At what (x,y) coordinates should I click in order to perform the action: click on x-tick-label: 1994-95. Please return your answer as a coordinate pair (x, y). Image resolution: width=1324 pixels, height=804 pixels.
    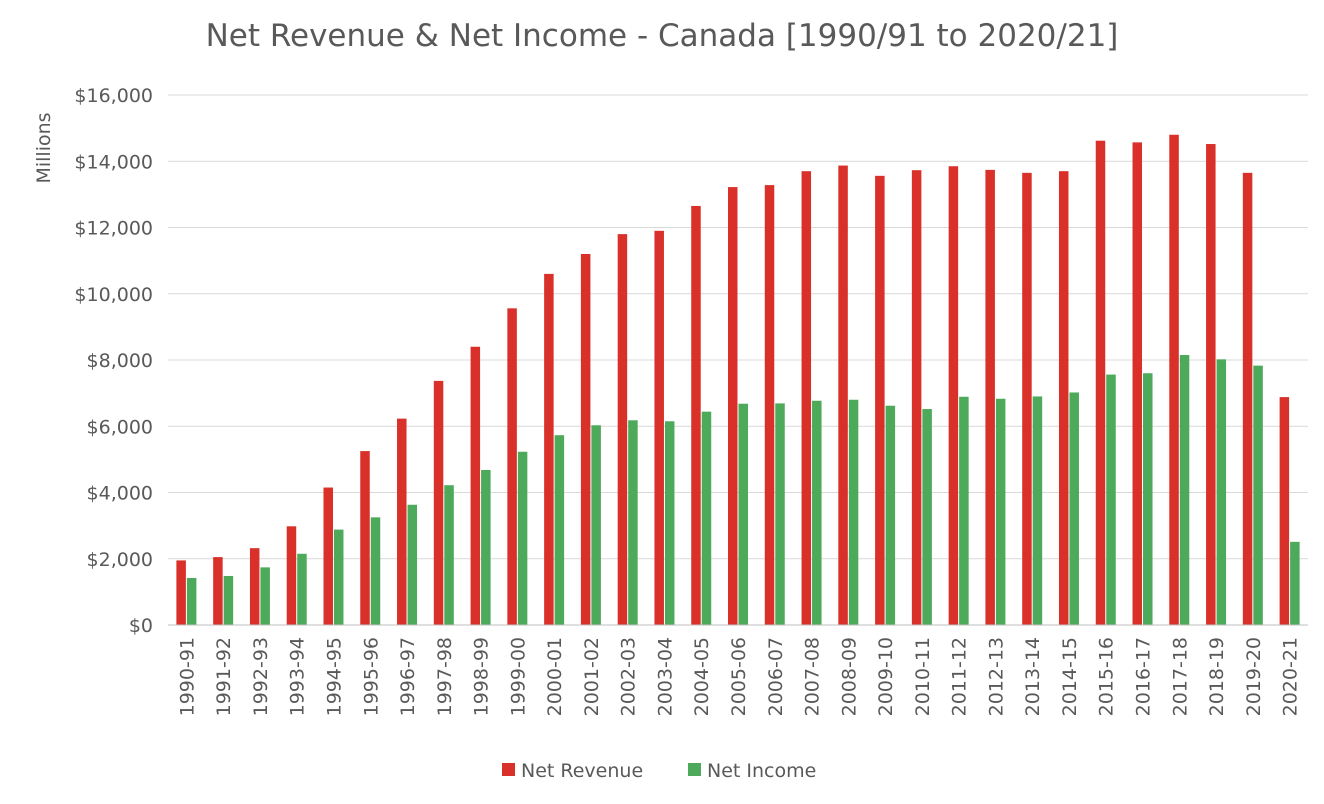
    Looking at the image, I should click on (334, 676).